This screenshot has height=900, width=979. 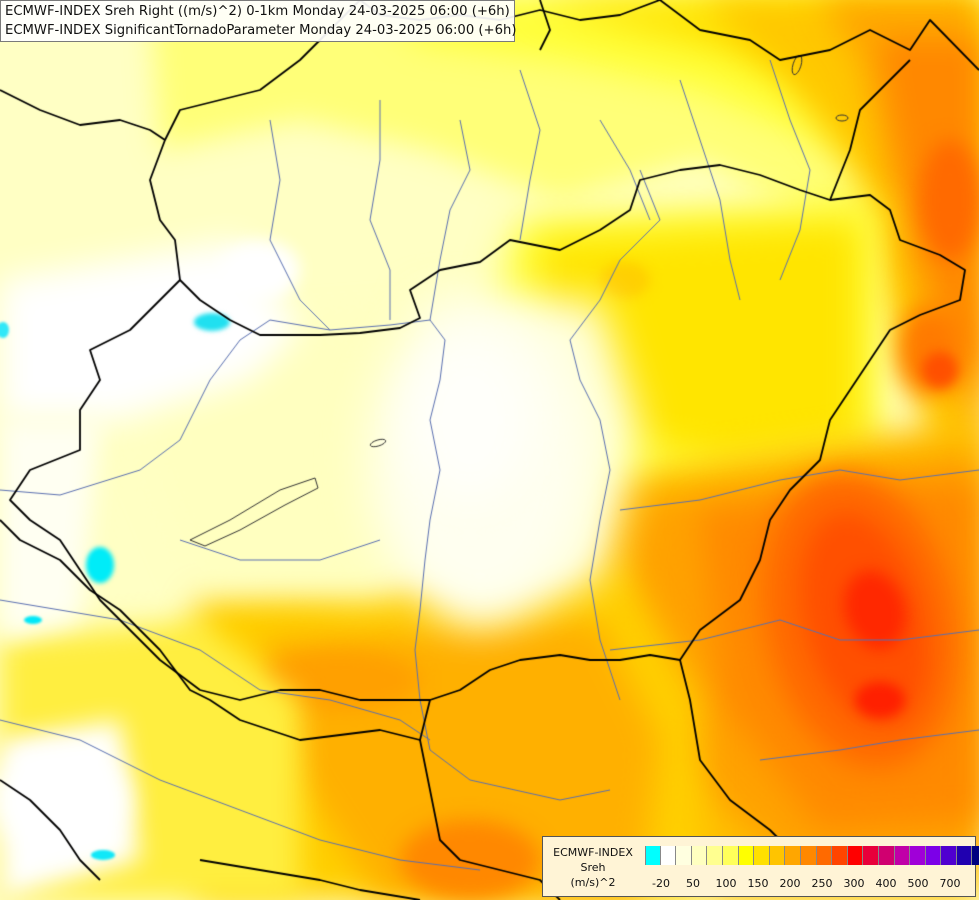 I want to click on legend-ticks: -20 50 100 150 200 250 300 400 500 700, so click(x=760, y=884).